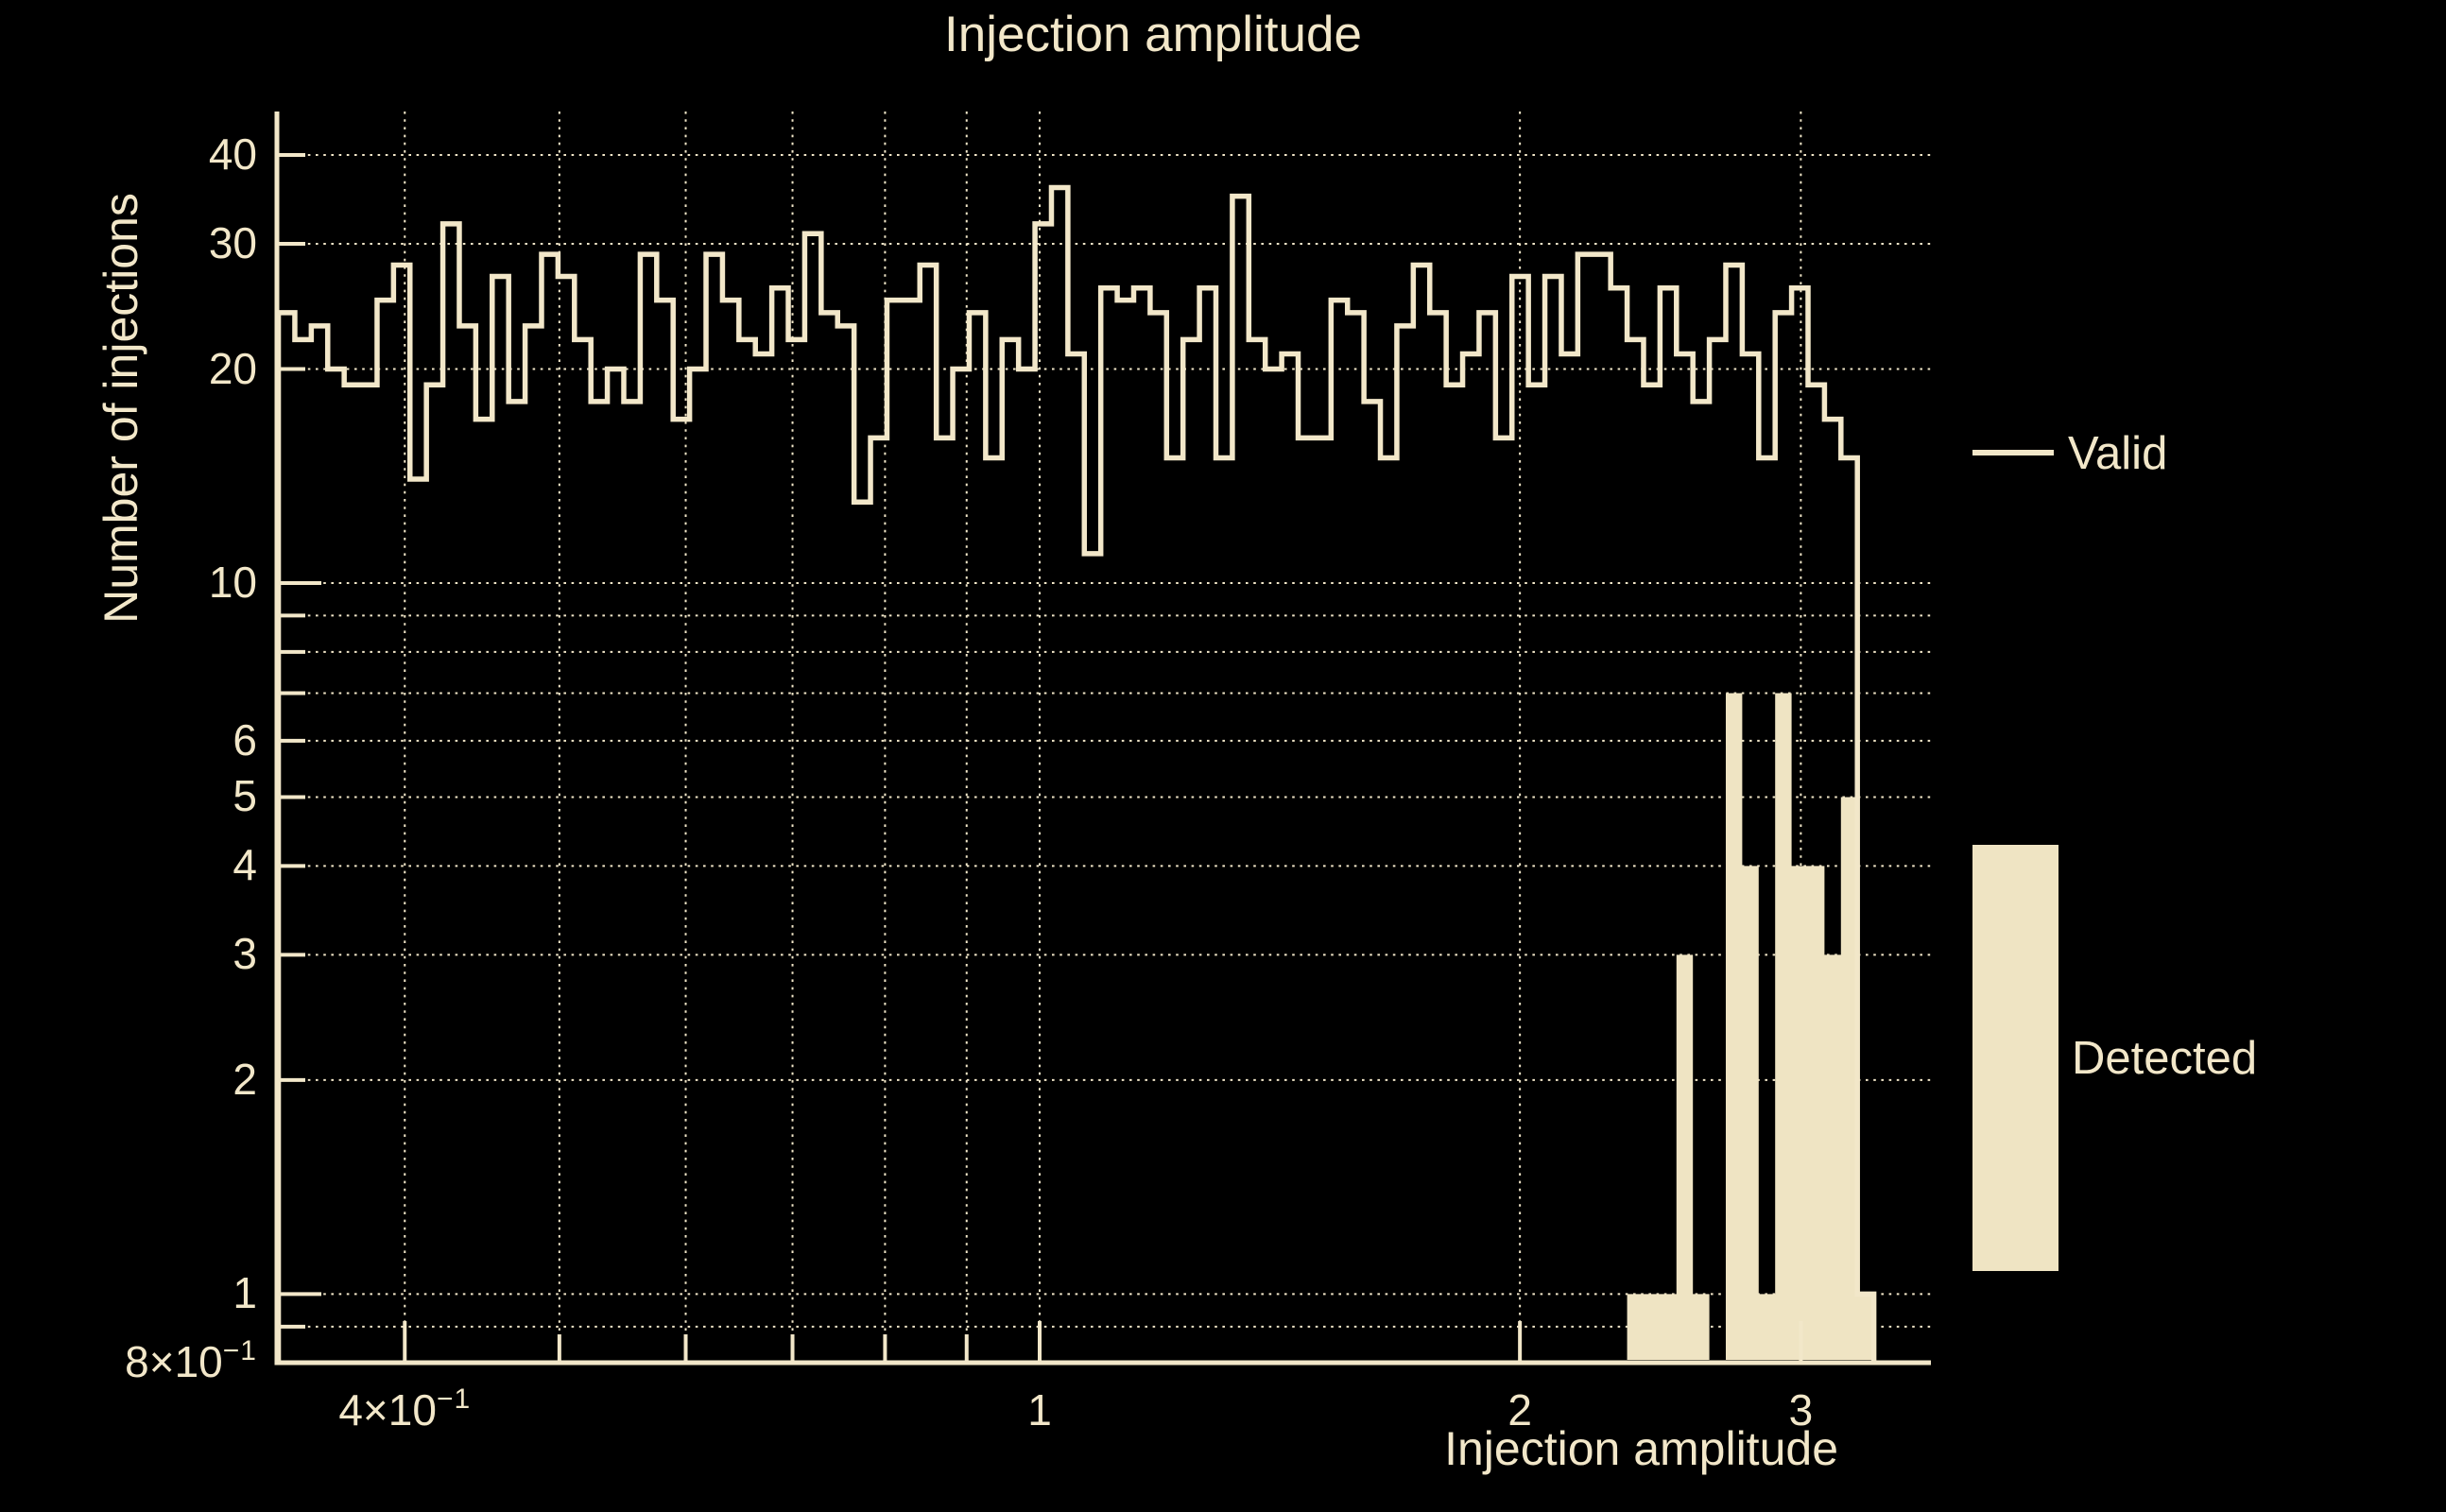 Image resolution: width=2446 pixels, height=1512 pixels. Describe the element at coordinates (2013, 452) in the screenshot. I see `legend-valid-line-swatch` at that location.